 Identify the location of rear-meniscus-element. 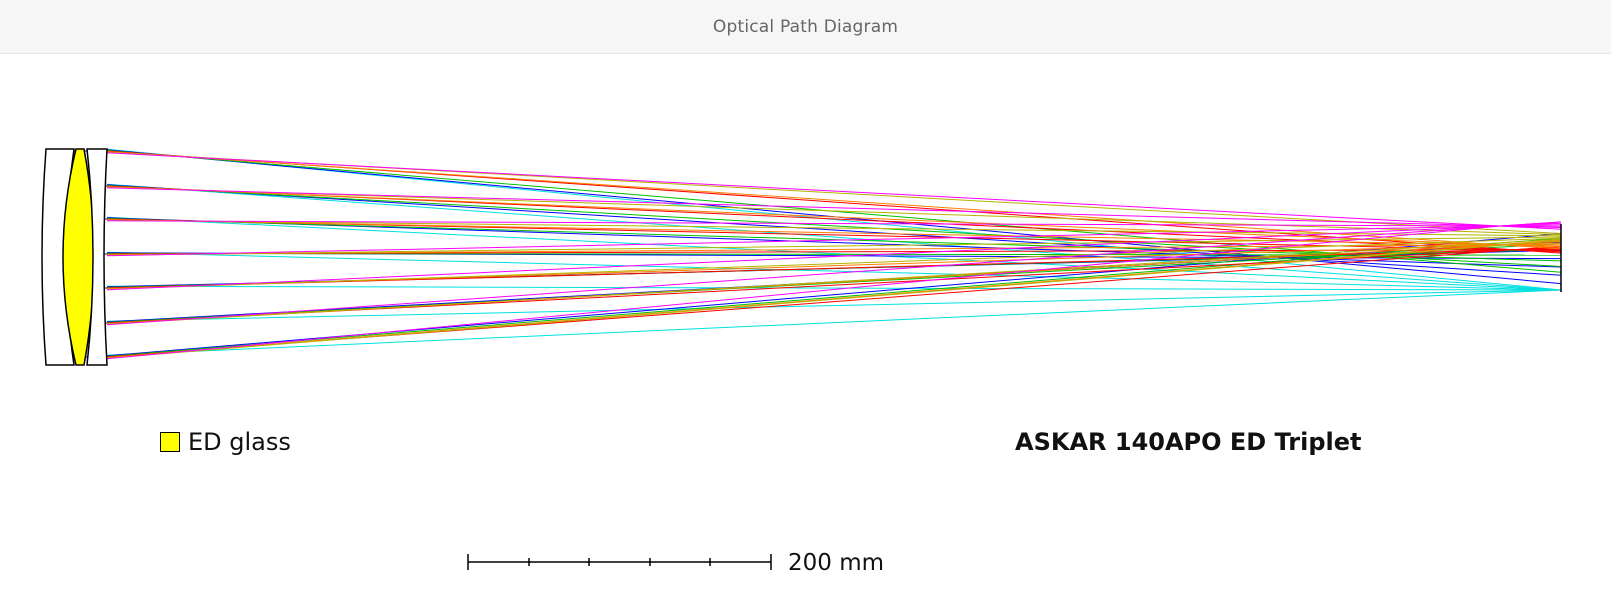
(97, 257).